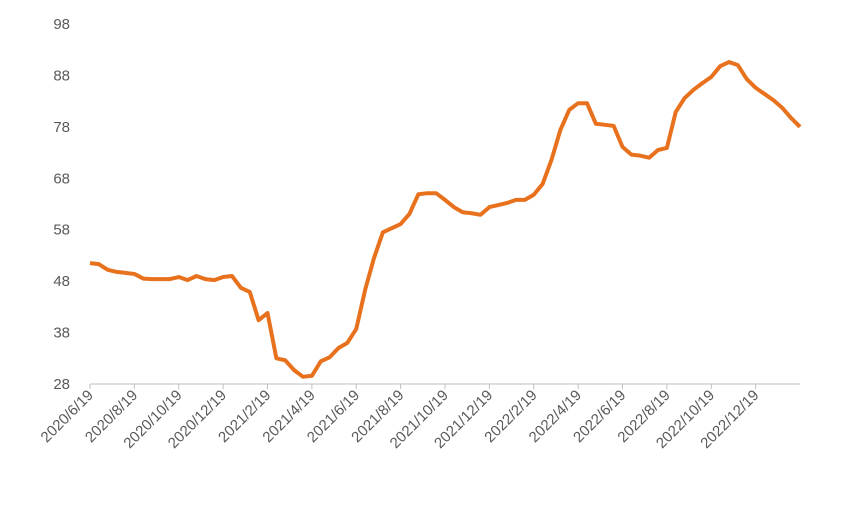  What do you see at coordinates (61, 333) in the screenshot?
I see `y-tick-label: 38` at bounding box center [61, 333].